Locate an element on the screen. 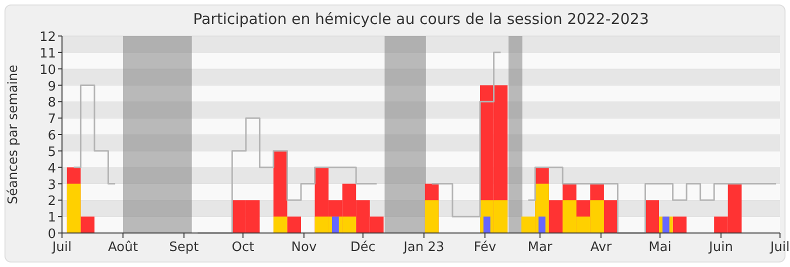  y-tick-label: 7 is located at coordinates (52, 120).